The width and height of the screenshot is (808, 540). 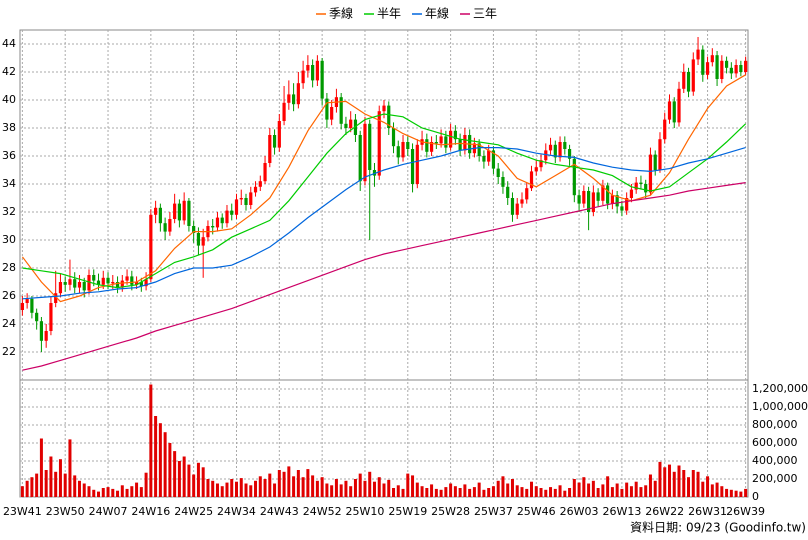 What do you see at coordinates (150, 511) in the screenshot?
I see `x-tick-label: 24W16` at bounding box center [150, 511].